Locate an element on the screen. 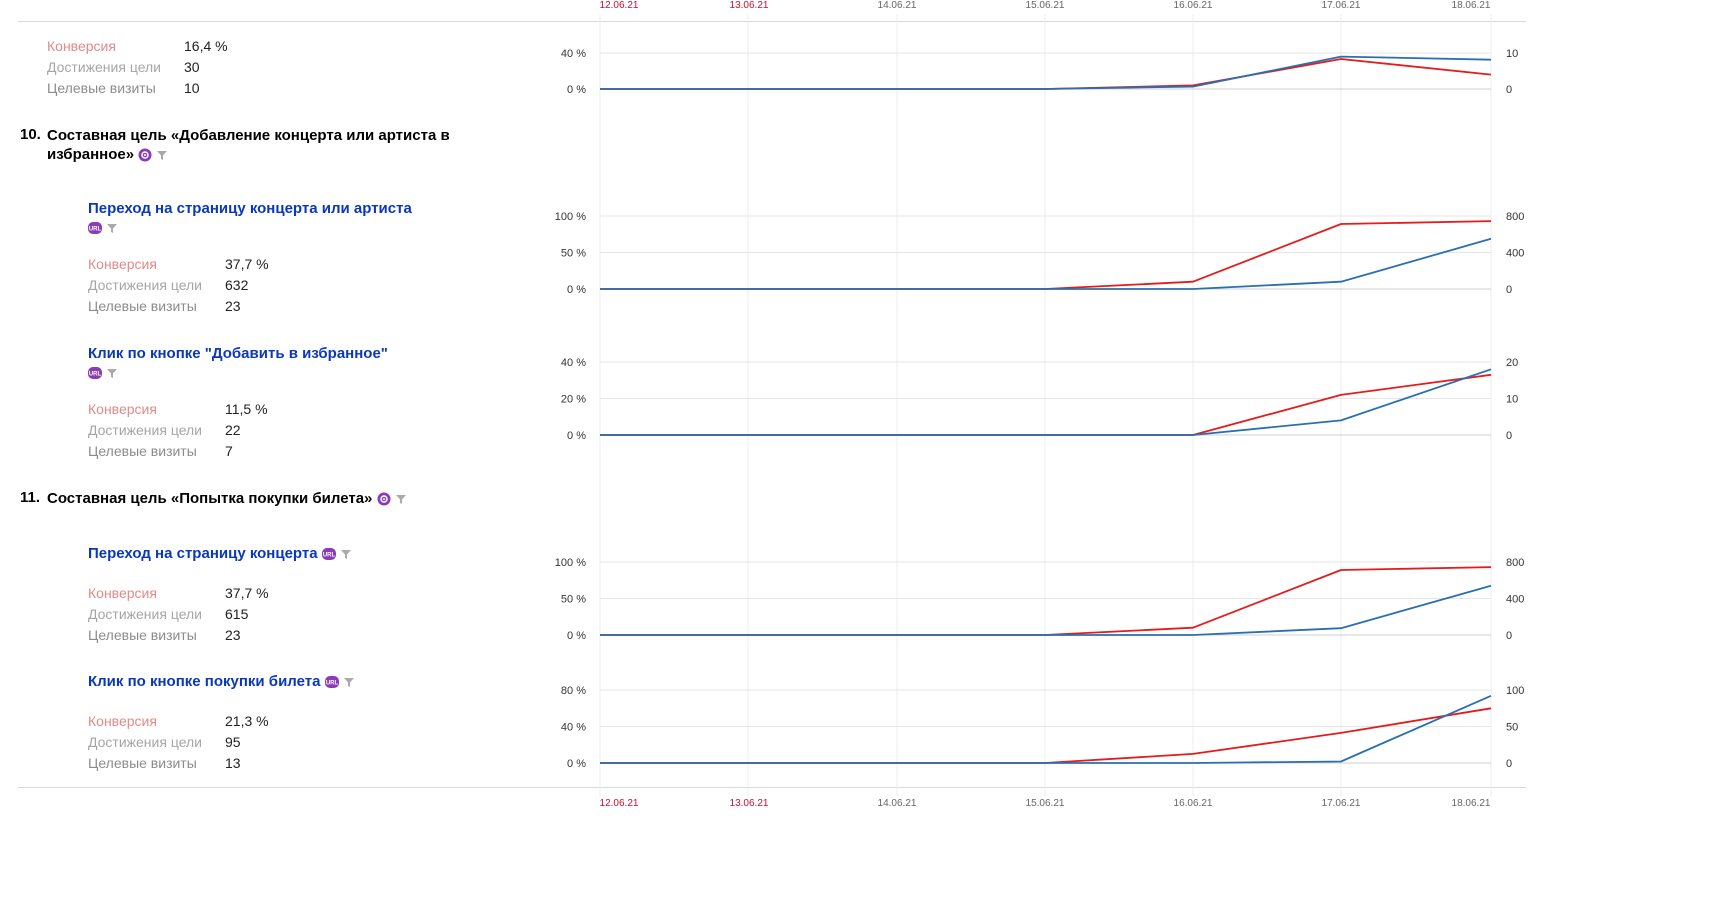 Image resolution: width=1716 pixels, height=904 pixels. goal-chart: 0 % 40 % 80 % 0 50 100 is located at coordinates (1042, 727).